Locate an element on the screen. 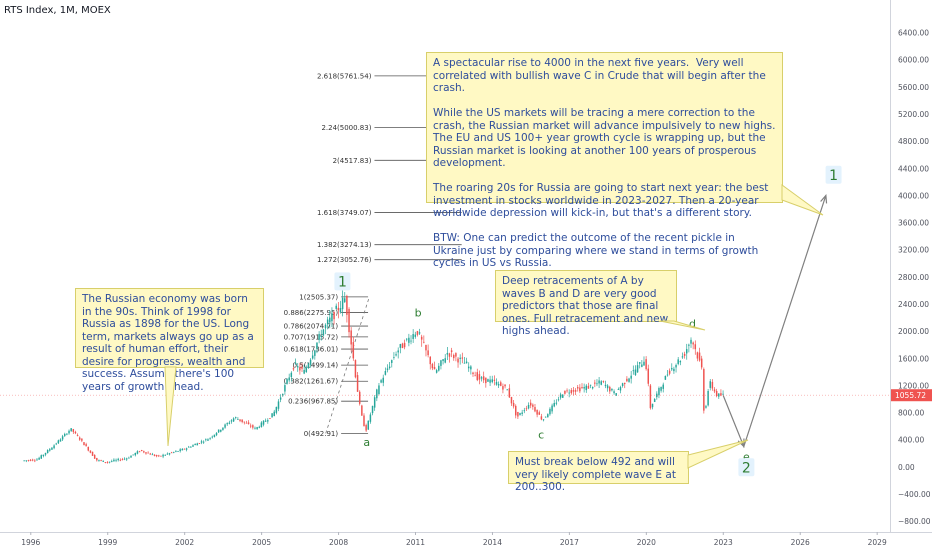 The width and height of the screenshot is (932, 554). y-tick-label: −800.00 is located at coordinates (914, 521).